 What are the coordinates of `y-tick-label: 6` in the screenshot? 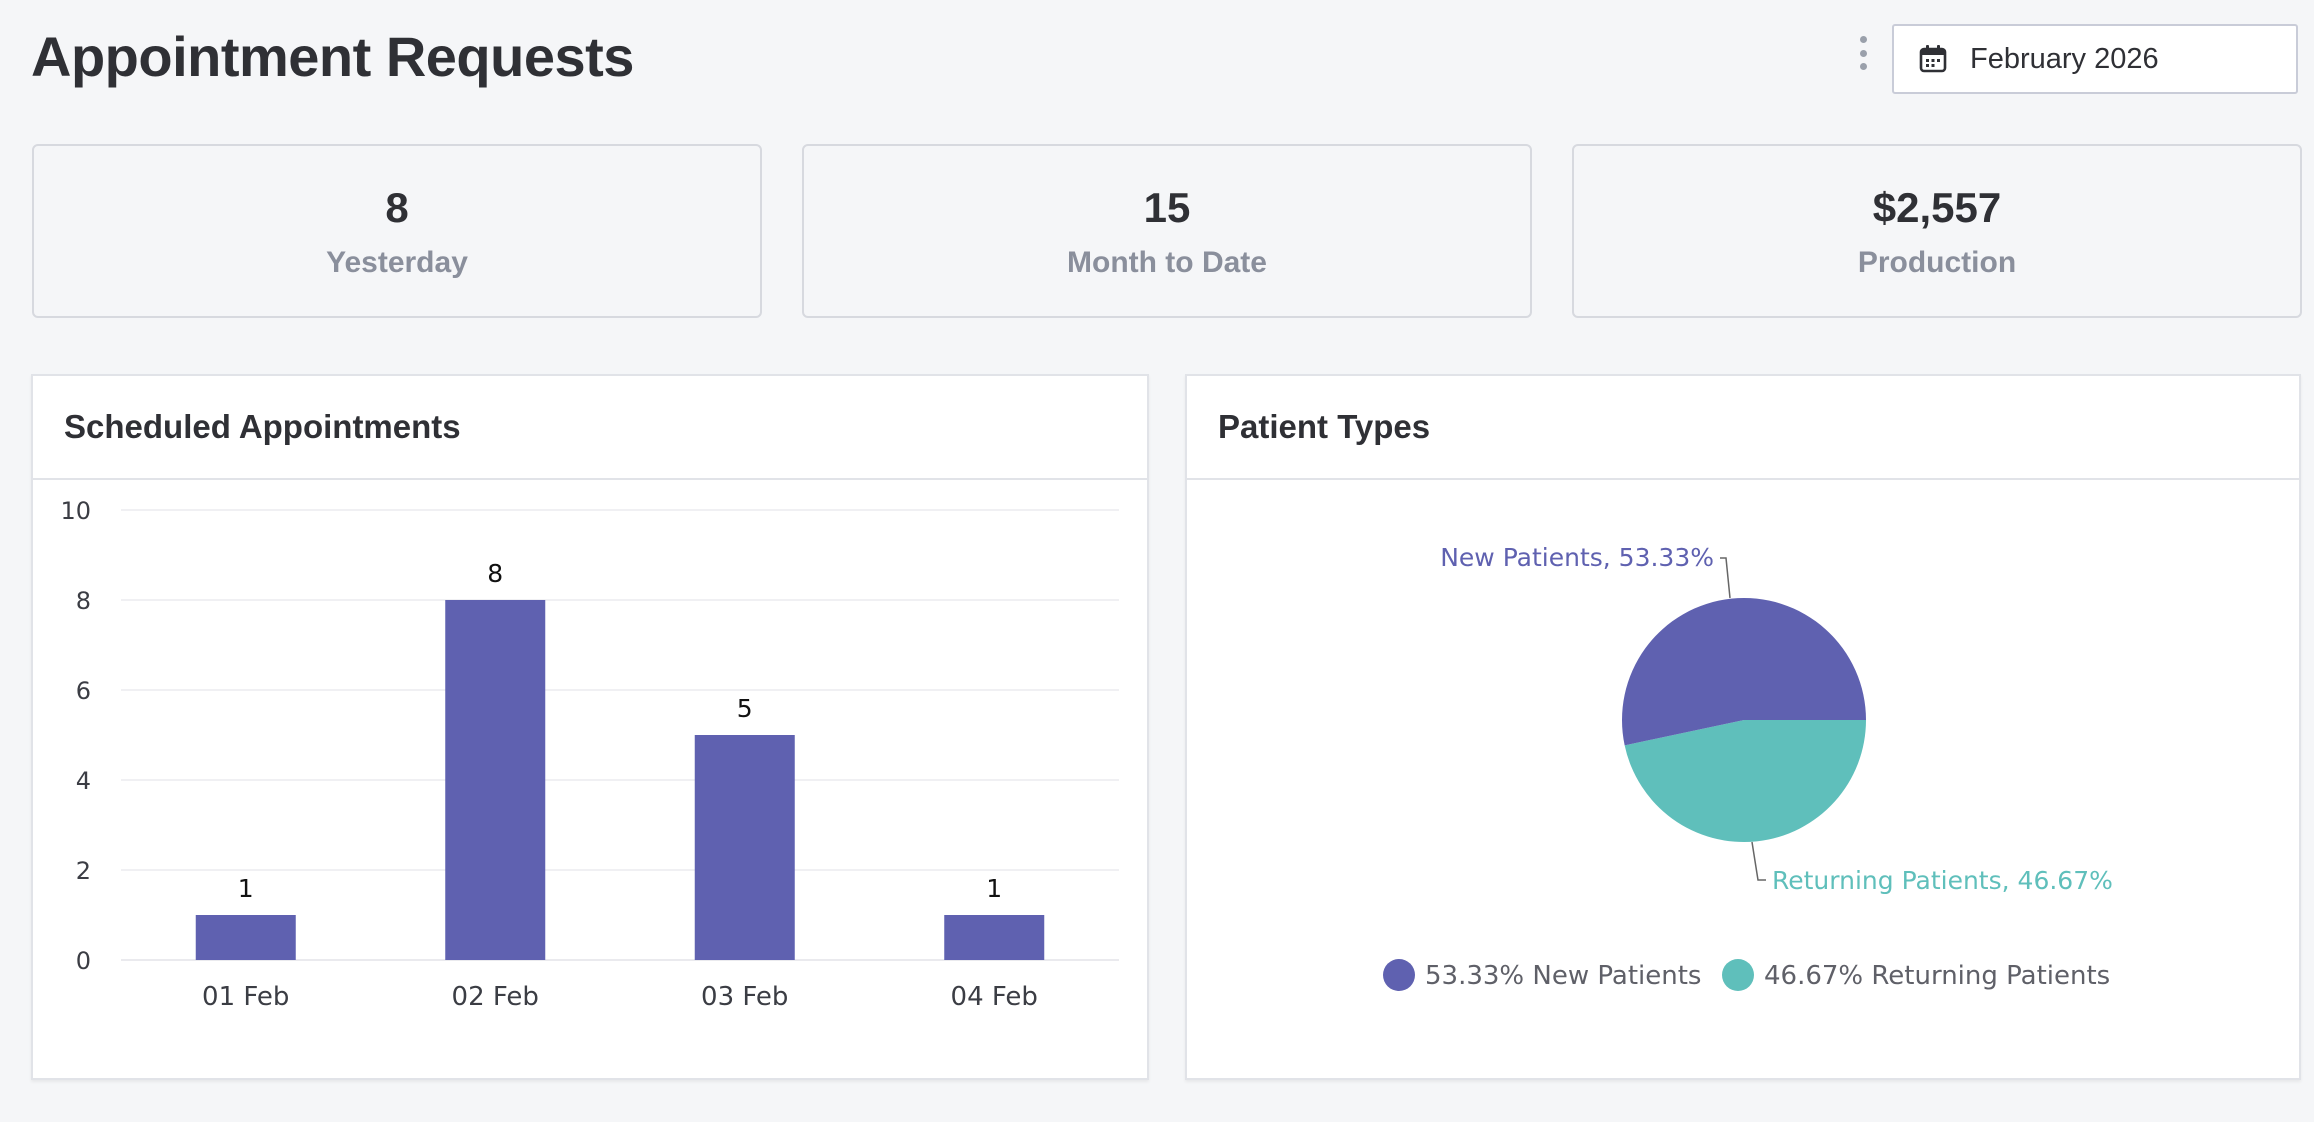 It's located at (83, 691).